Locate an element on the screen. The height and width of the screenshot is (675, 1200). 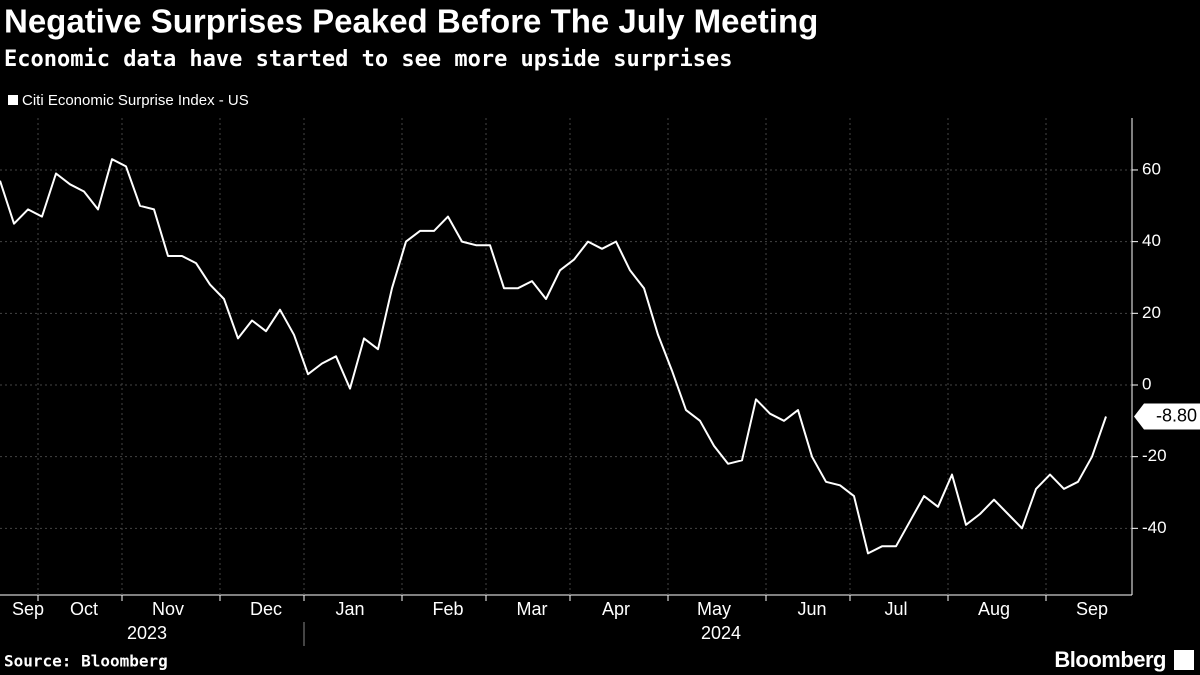
legend-swatch is located at coordinates (13, 100).